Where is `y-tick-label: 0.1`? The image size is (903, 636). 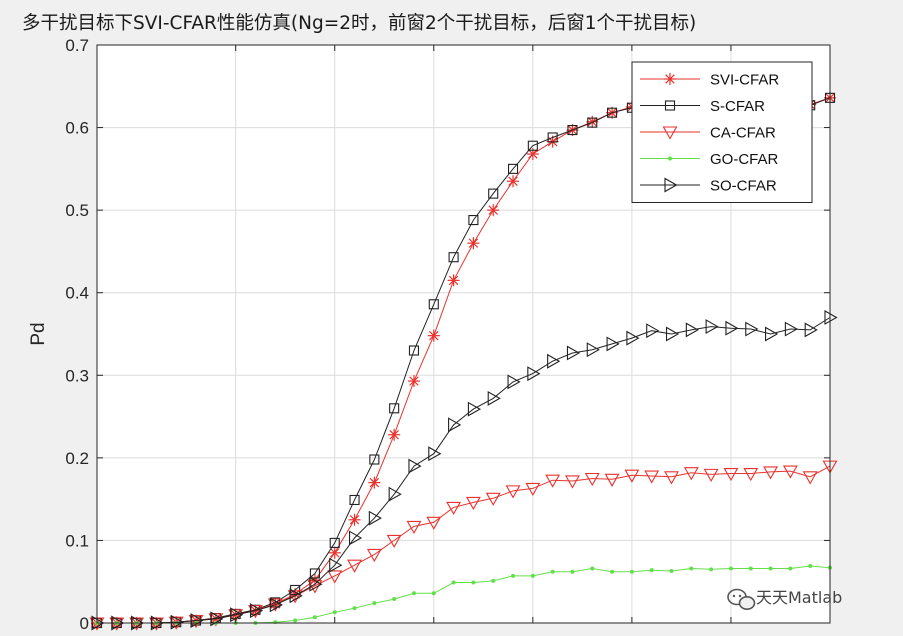 y-tick-label: 0.1 is located at coordinates (77, 540).